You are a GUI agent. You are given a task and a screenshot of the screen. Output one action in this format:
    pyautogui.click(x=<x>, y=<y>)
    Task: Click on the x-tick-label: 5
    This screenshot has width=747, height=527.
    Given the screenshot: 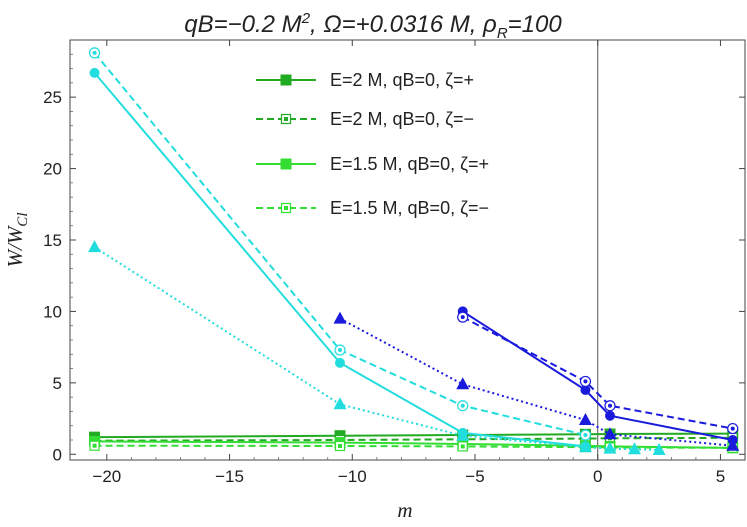 What is the action you would take?
    pyautogui.click(x=720, y=476)
    